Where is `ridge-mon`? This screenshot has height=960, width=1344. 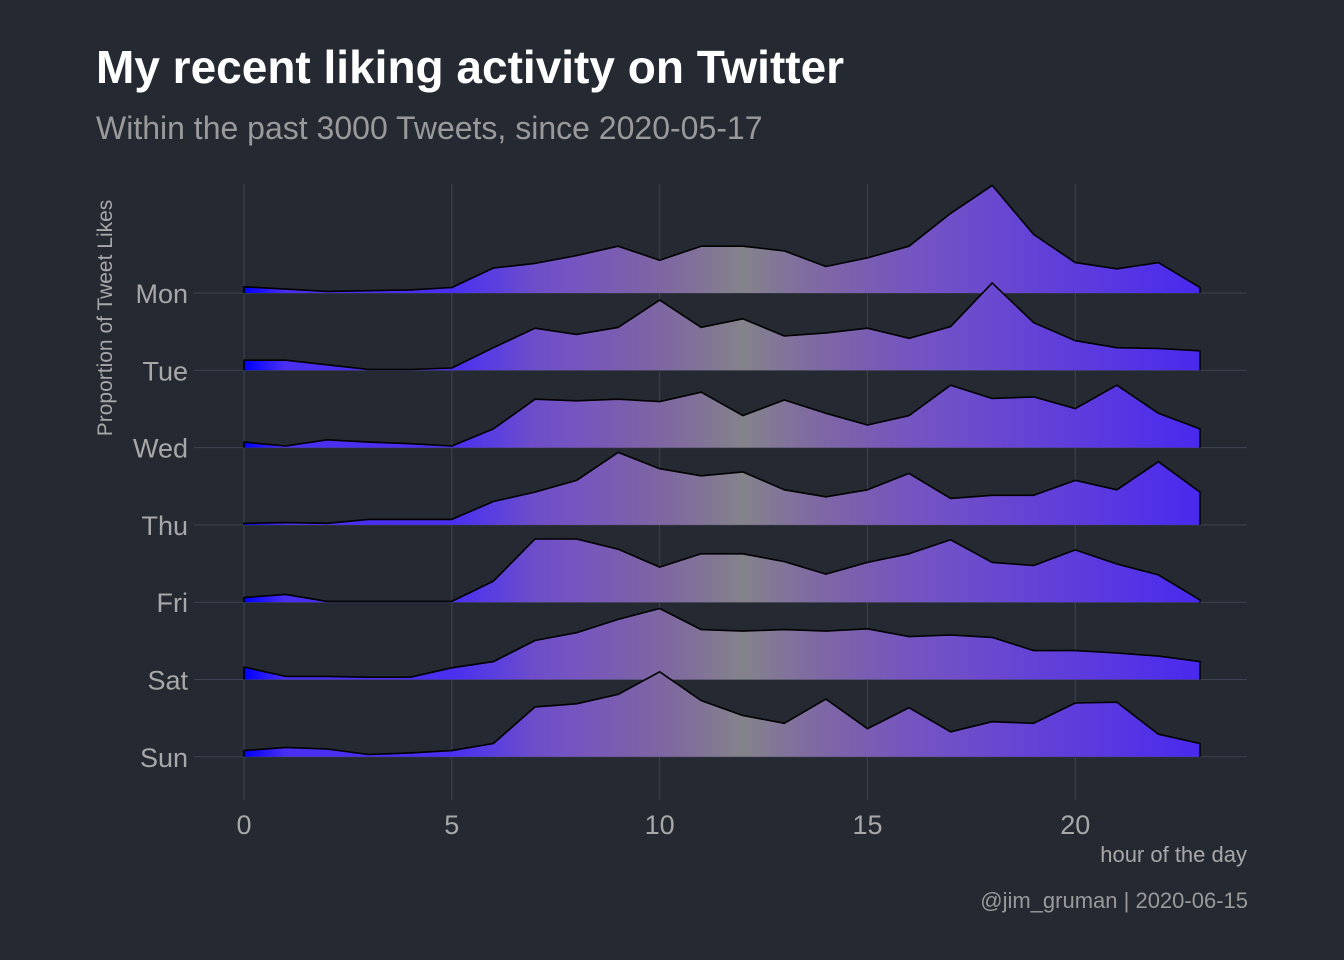 ridge-mon is located at coordinates (722, 238).